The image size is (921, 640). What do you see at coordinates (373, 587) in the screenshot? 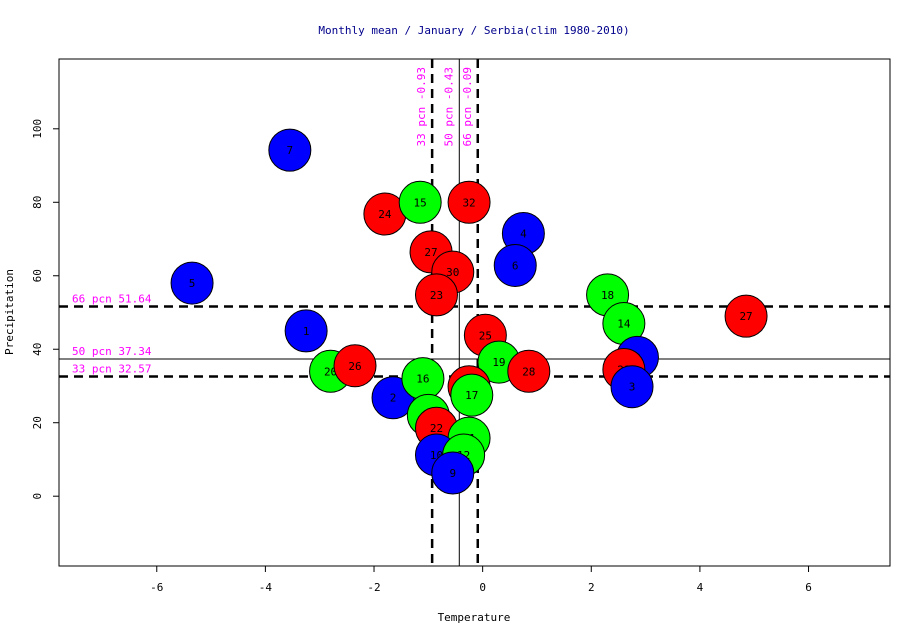
I see `x-tick-label: -2` at bounding box center [373, 587].